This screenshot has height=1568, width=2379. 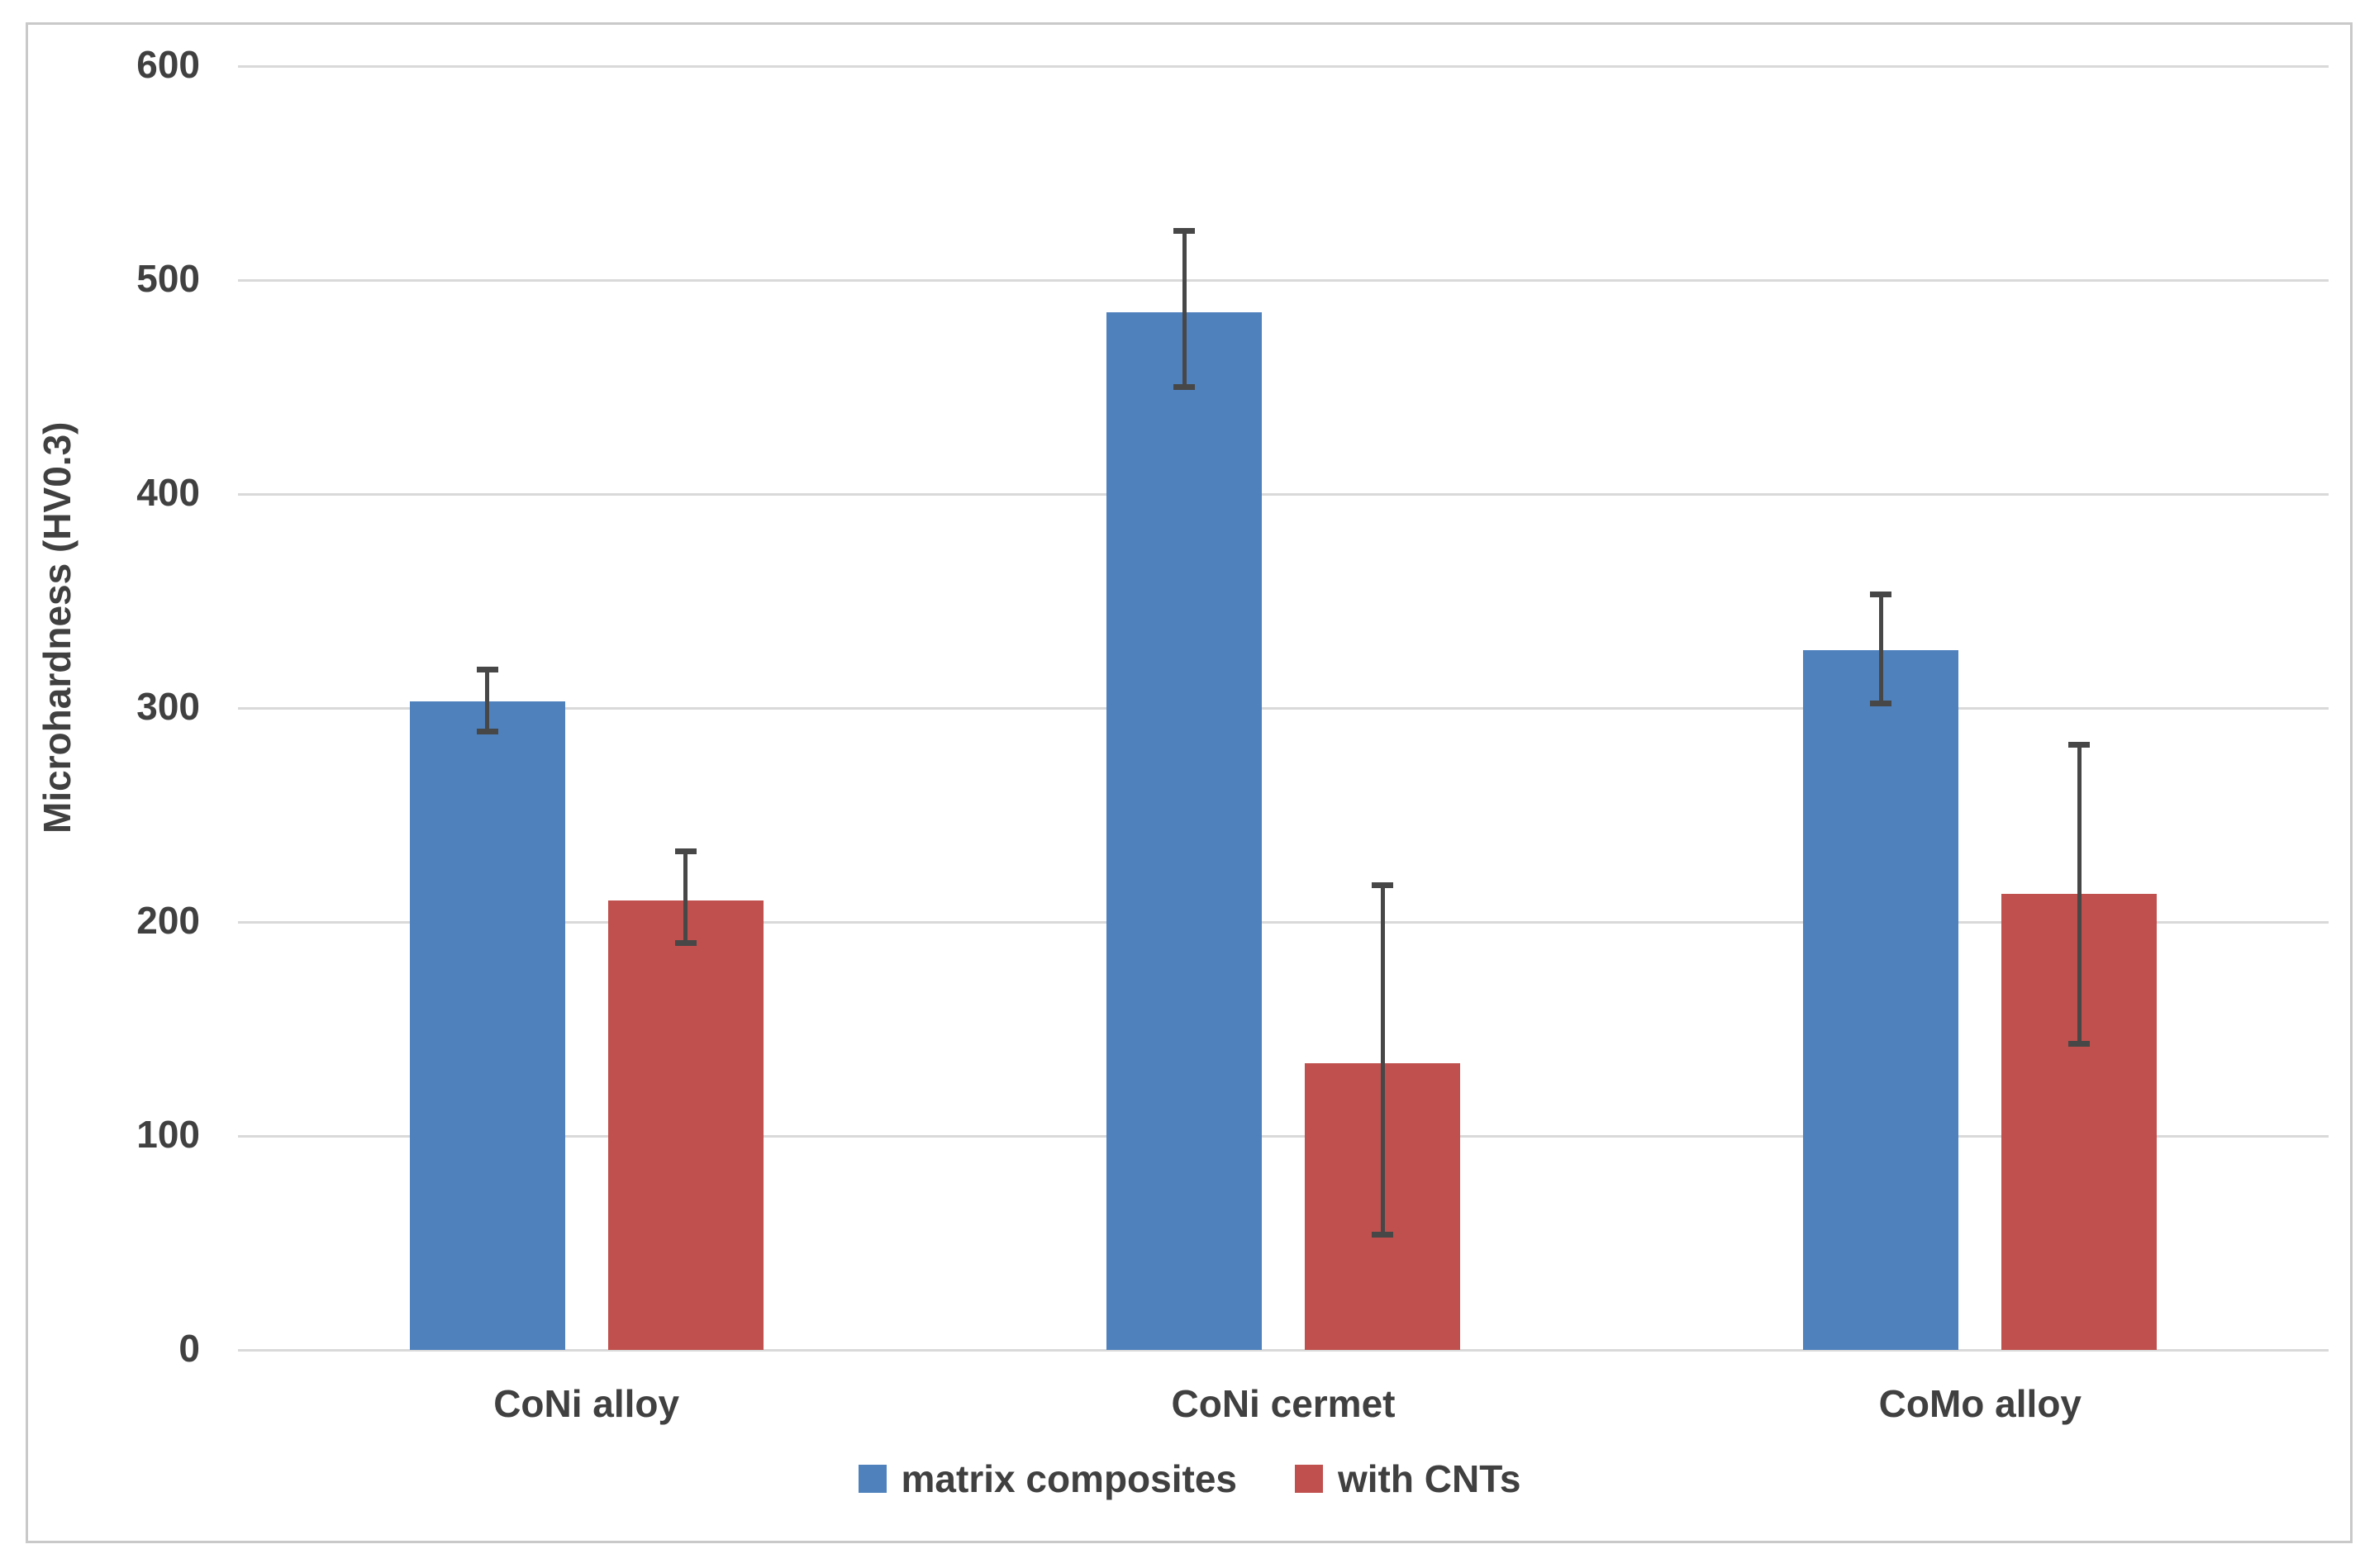 What do you see at coordinates (1309, 1479) in the screenshot?
I see `legend-swatch-red-icon` at bounding box center [1309, 1479].